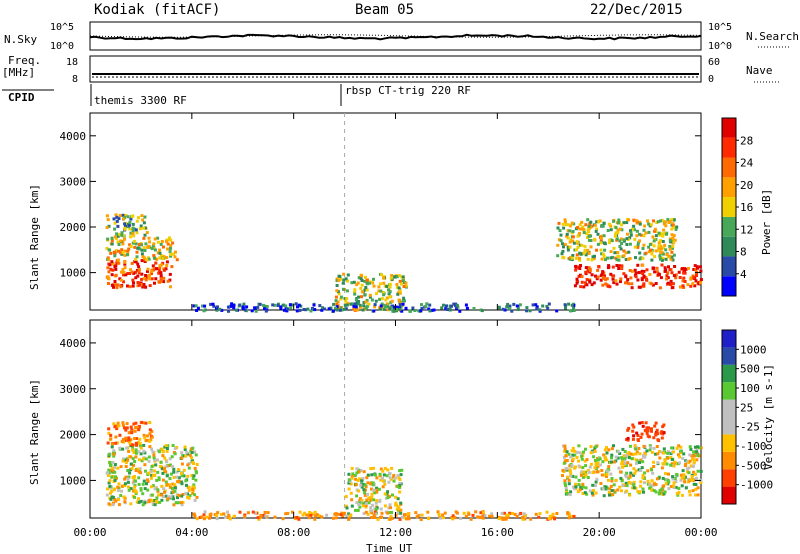 The width and height of the screenshot is (800, 554). Describe the element at coordinates (139, 274) in the screenshot. I see `echo-region-morning-band-low` at that location.